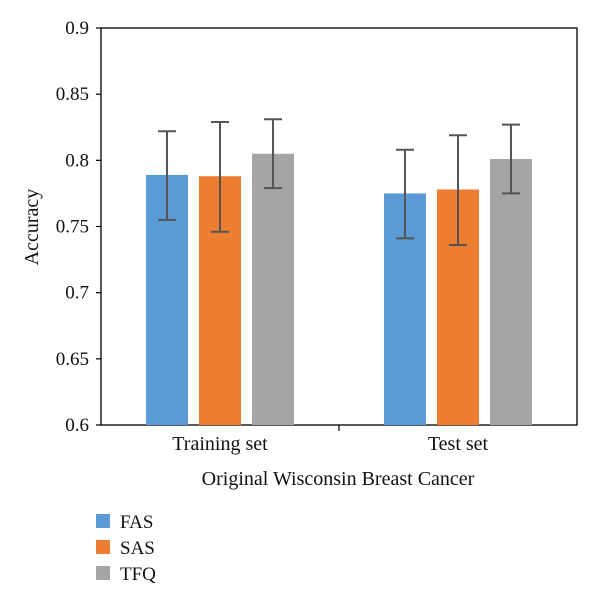  What do you see at coordinates (77, 293) in the screenshot?
I see `y-tick-label: 0.7` at bounding box center [77, 293].